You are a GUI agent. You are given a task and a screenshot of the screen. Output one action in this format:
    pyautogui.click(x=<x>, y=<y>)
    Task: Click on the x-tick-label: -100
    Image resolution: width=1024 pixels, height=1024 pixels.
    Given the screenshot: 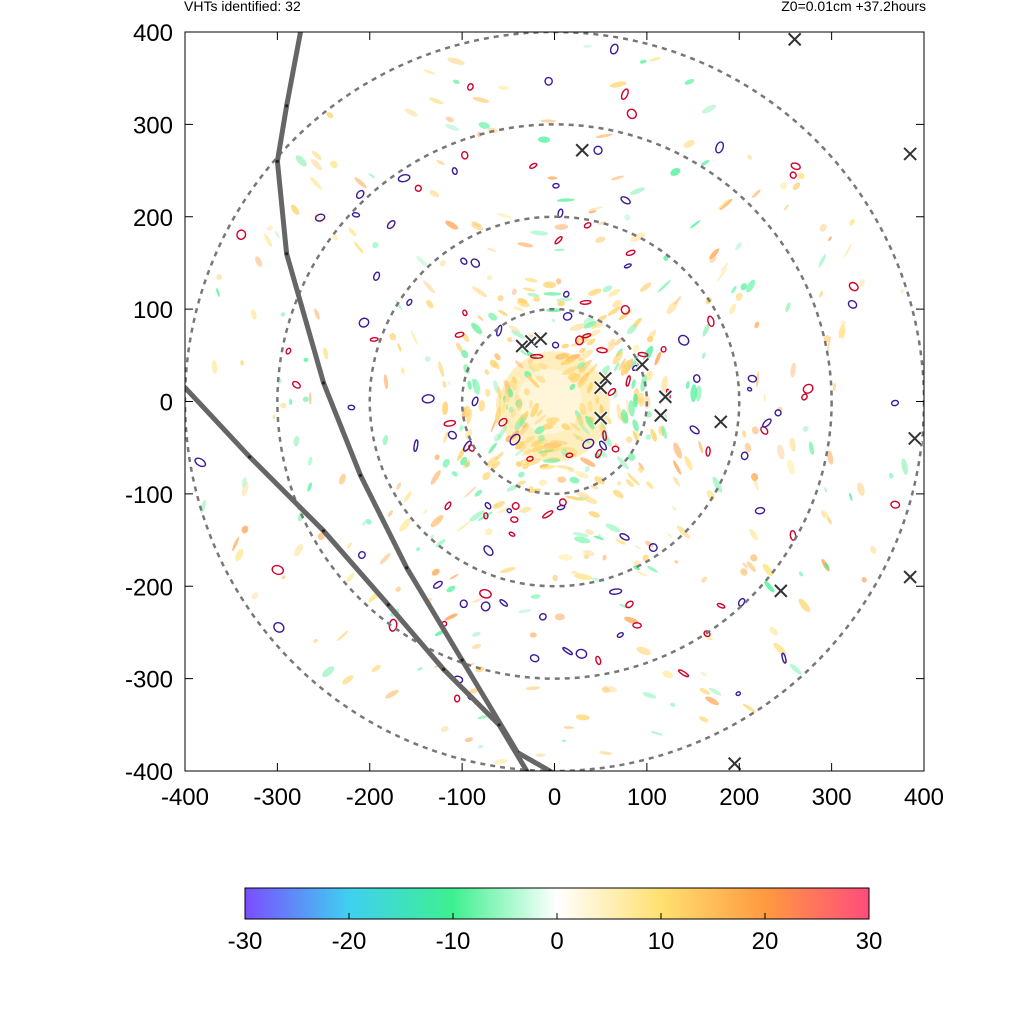 What is the action you would take?
    pyautogui.click(x=462, y=797)
    